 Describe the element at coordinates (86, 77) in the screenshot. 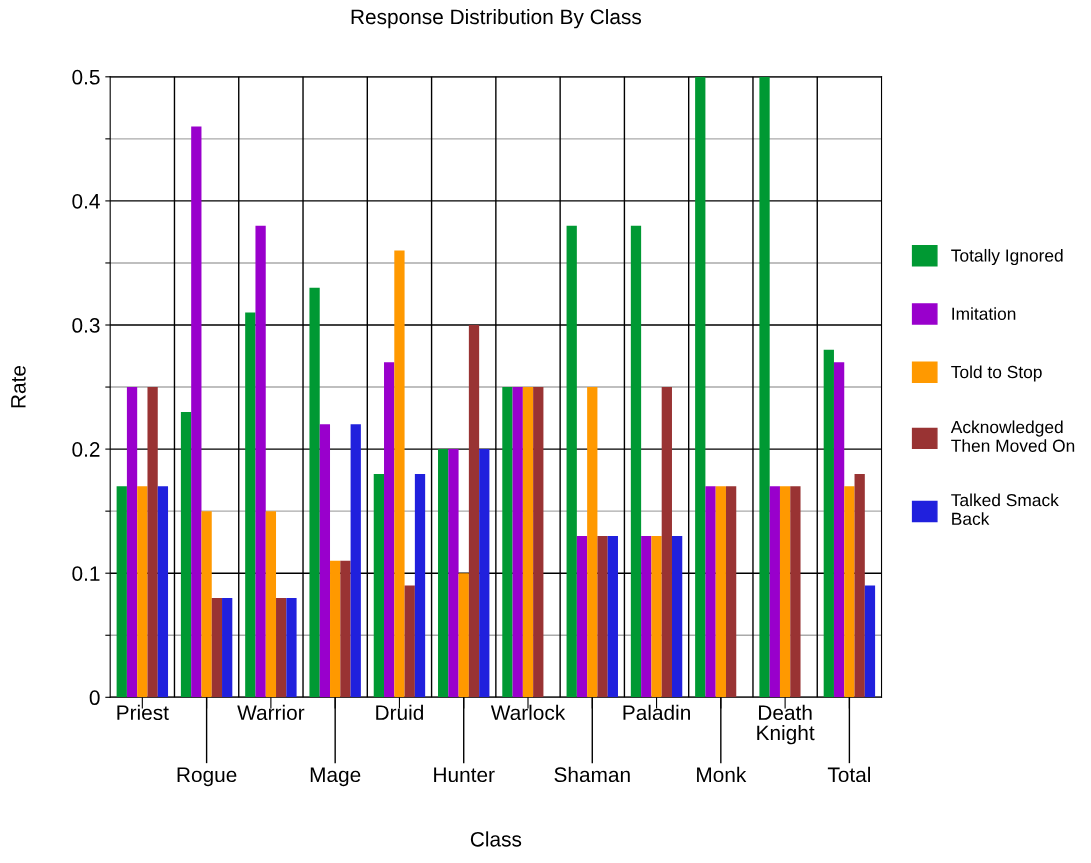

I see `y-tick-label: 0.5` at that location.